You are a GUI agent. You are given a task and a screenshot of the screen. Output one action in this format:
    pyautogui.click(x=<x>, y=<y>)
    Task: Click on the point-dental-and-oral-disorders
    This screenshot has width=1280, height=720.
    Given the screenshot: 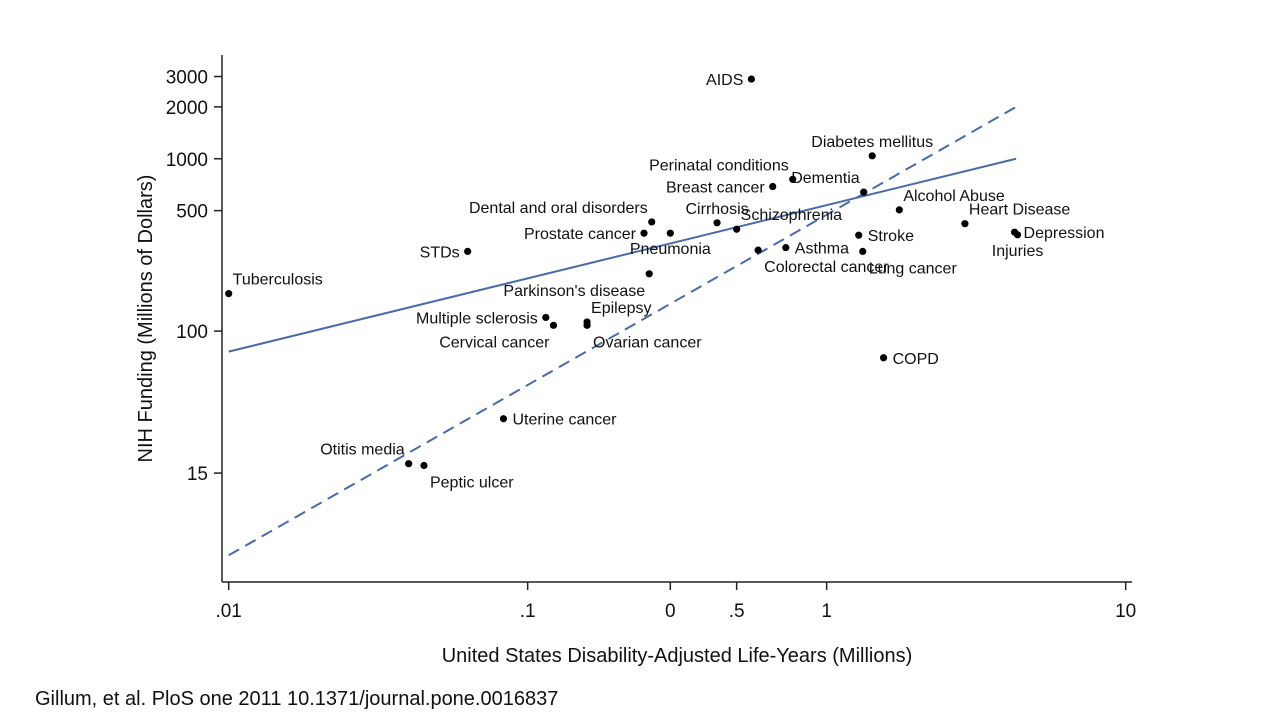 What is the action you would take?
    pyautogui.click(x=652, y=222)
    